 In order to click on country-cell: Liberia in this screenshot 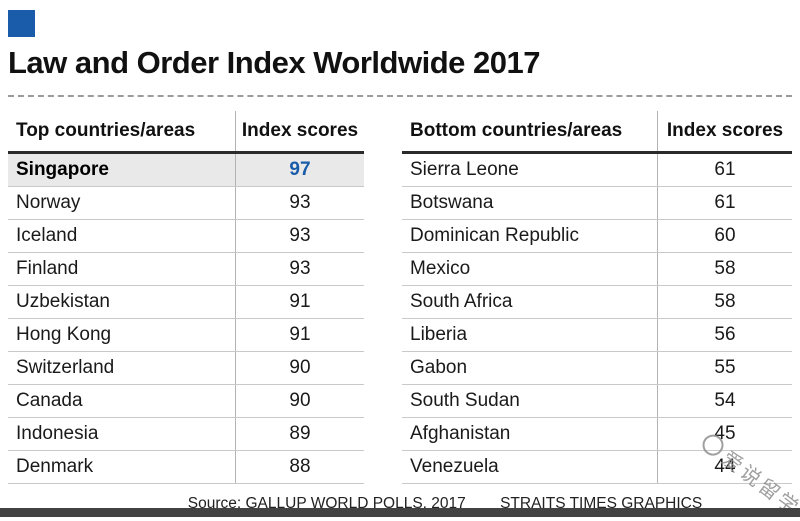, I will do `click(439, 334)`.